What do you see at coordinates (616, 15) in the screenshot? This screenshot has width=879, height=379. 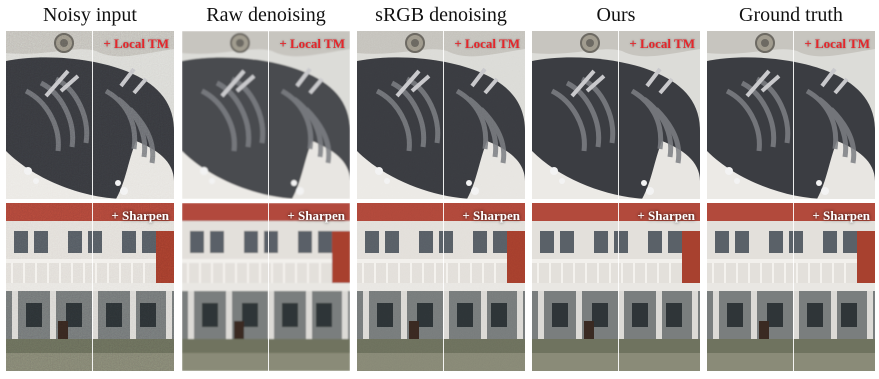 I see `column-title: Ours` at bounding box center [616, 15].